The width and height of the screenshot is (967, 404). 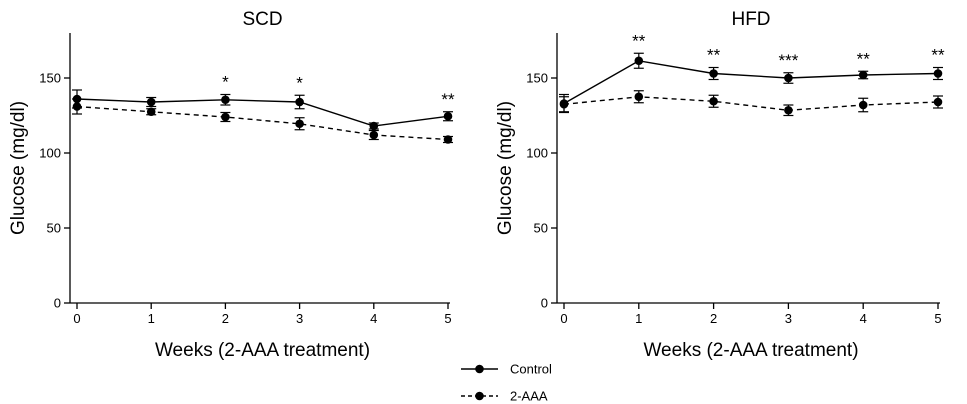 What do you see at coordinates (788, 60) in the screenshot?
I see `significance-marker: ***` at bounding box center [788, 60].